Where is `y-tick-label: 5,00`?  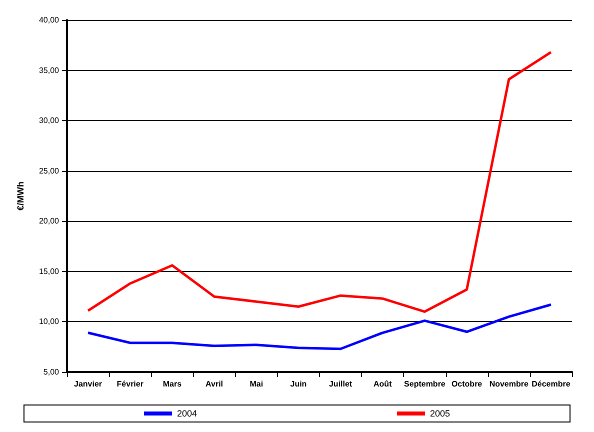 y-tick-label: 5,00 is located at coordinates (51, 372).